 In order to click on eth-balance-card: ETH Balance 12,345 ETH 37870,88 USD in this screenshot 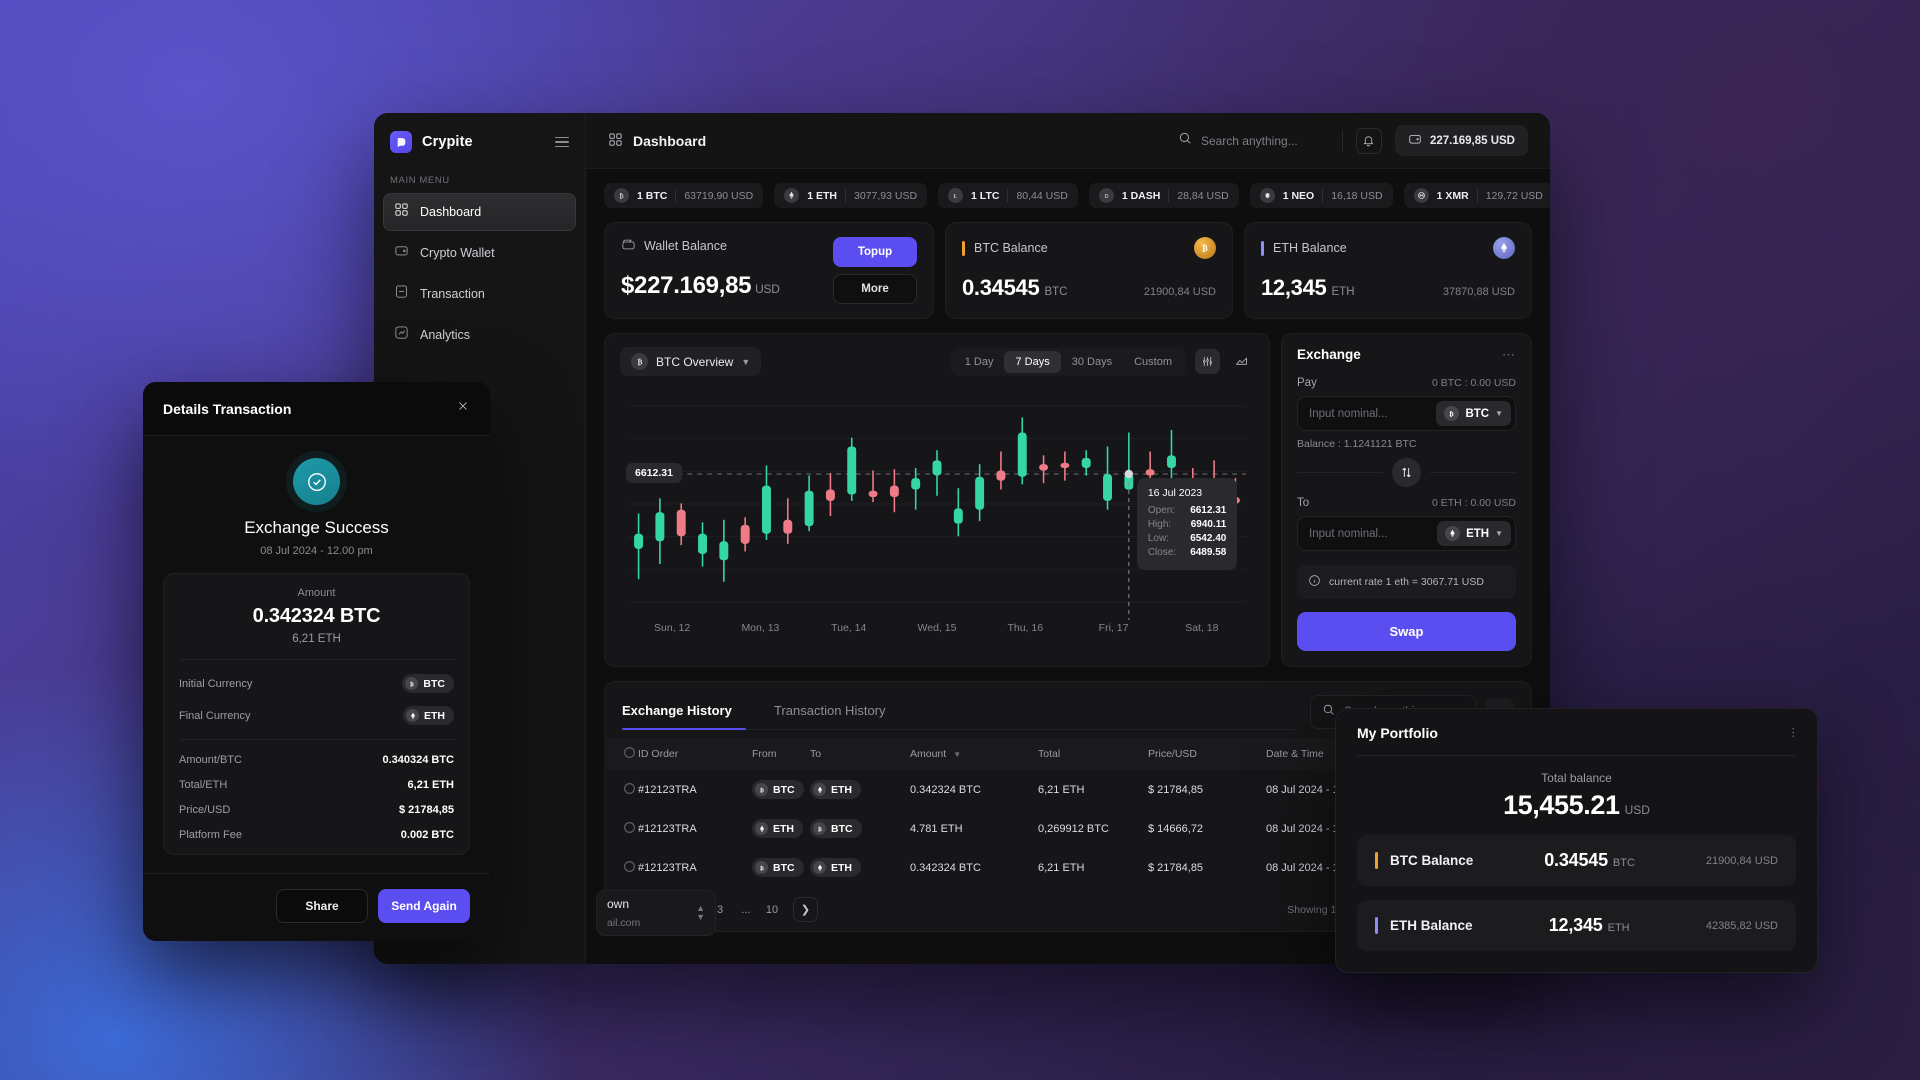, I will do `click(1388, 270)`.